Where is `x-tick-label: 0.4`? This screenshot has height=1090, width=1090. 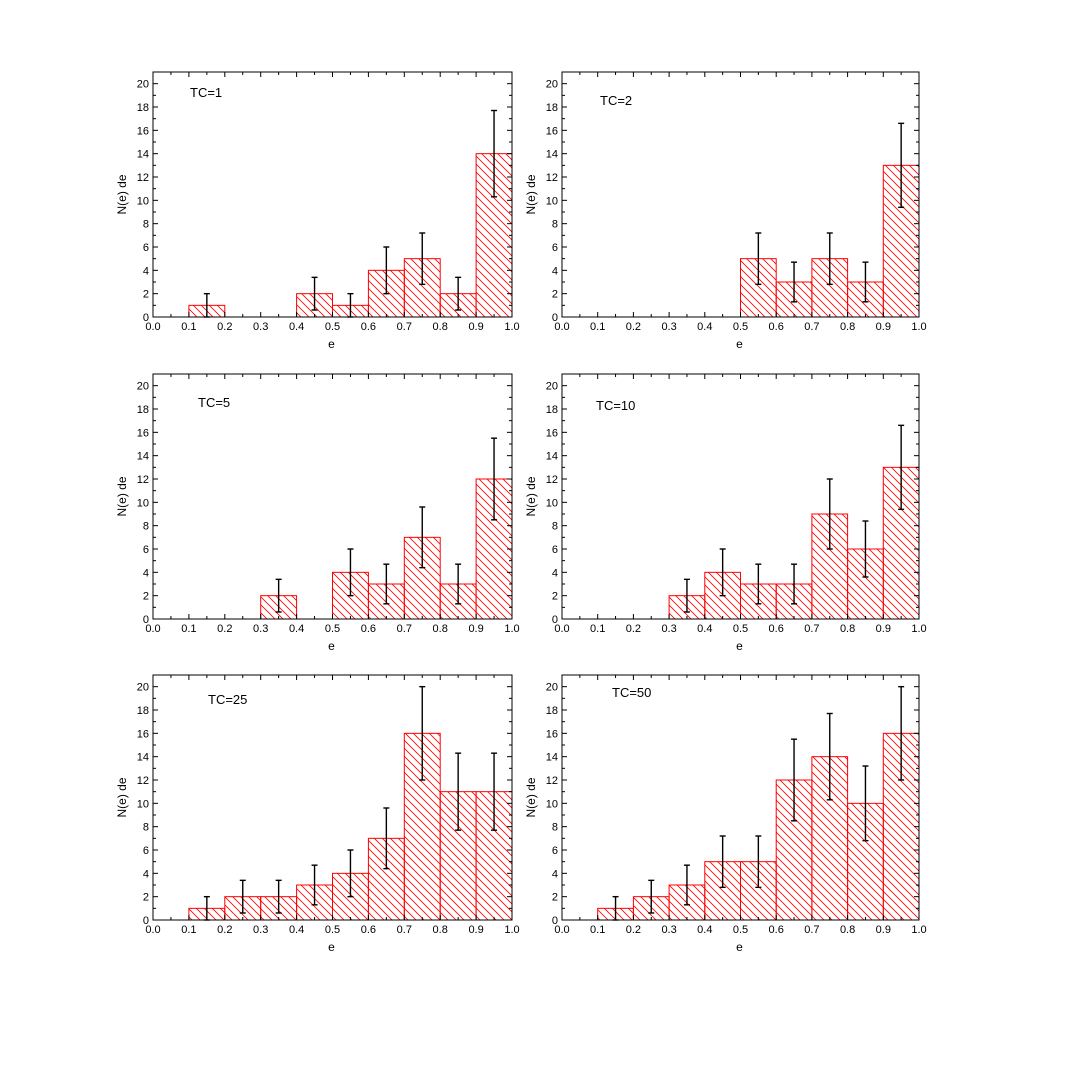 x-tick-label: 0.4 is located at coordinates (296, 629).